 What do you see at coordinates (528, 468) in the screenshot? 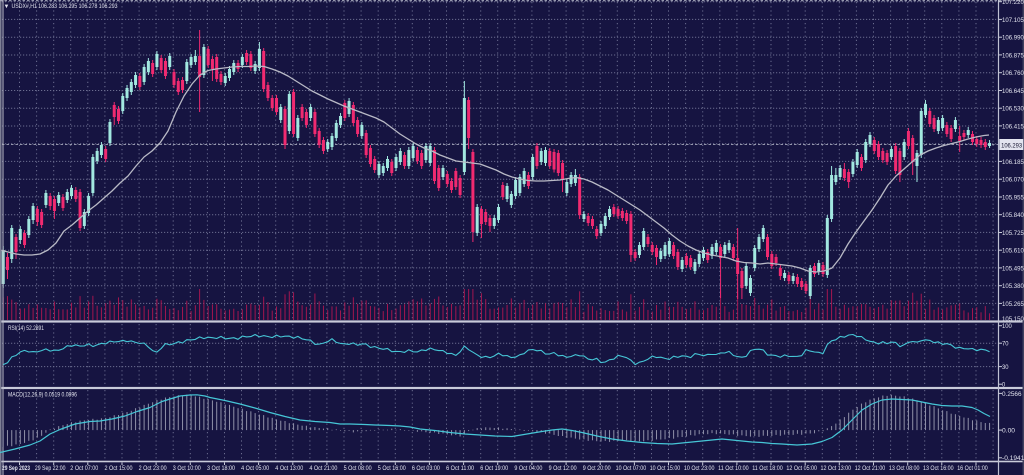
I see `svg-text: 9 Oct 04:00` at bounding box center [528, 468].